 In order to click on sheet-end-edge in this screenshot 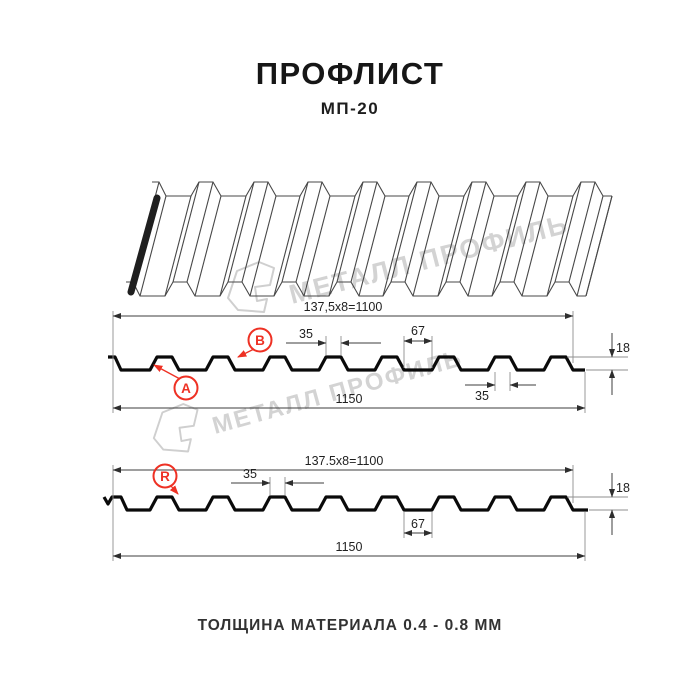, I will do `click(144, 245)`.